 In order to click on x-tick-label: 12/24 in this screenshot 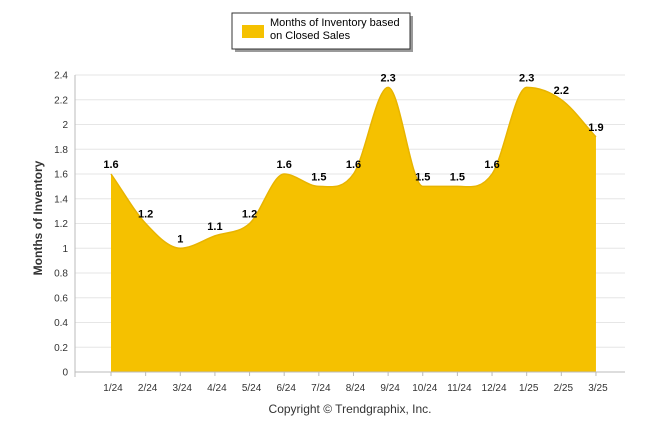, I will do `click(494, 388)`.